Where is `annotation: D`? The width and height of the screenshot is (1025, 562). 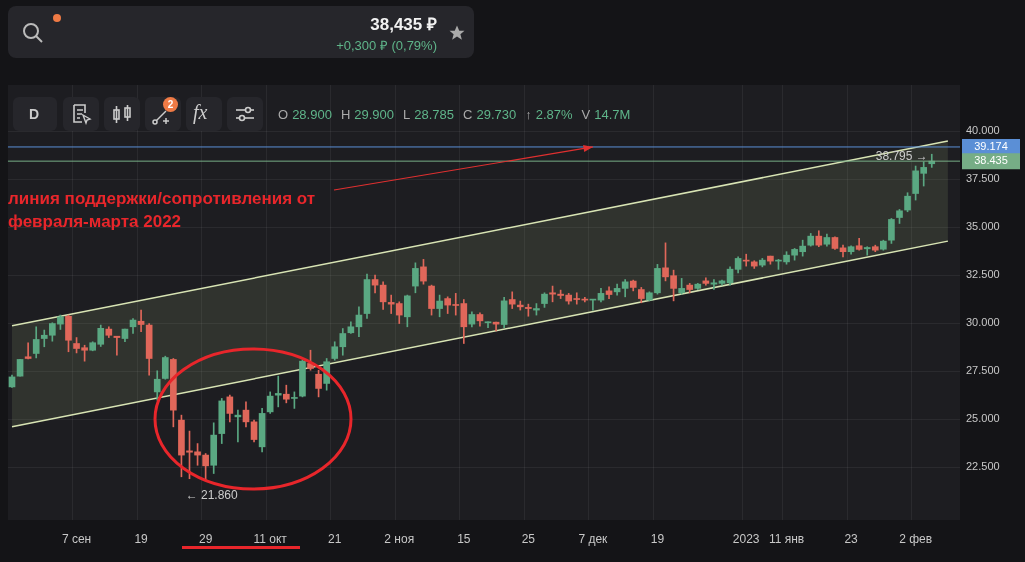 annotation: D is located at coordinates (34, 114).